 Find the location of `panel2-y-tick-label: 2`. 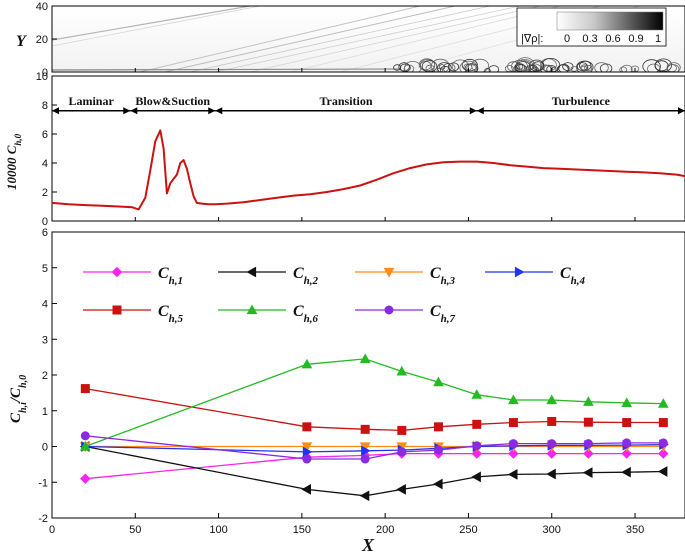

panel2-y-tick-label: 2 is located at coordinates (45, 193).